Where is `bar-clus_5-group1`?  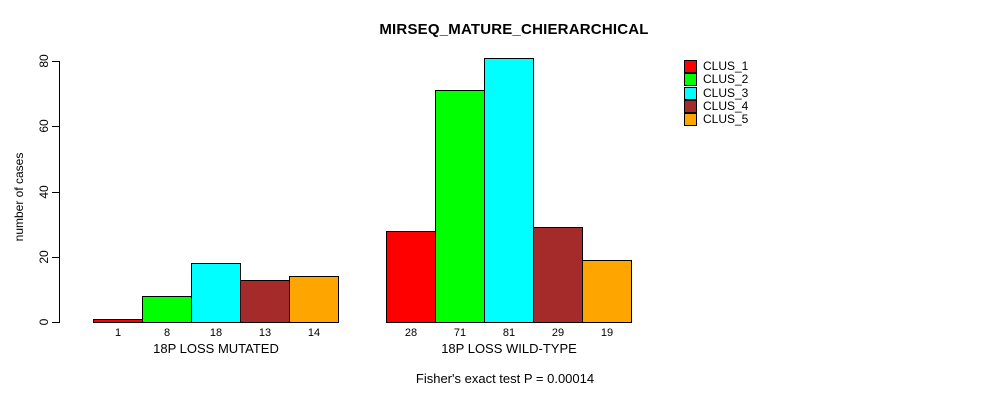
bar-clus_5-group1 is located at coordinates (314, 299).